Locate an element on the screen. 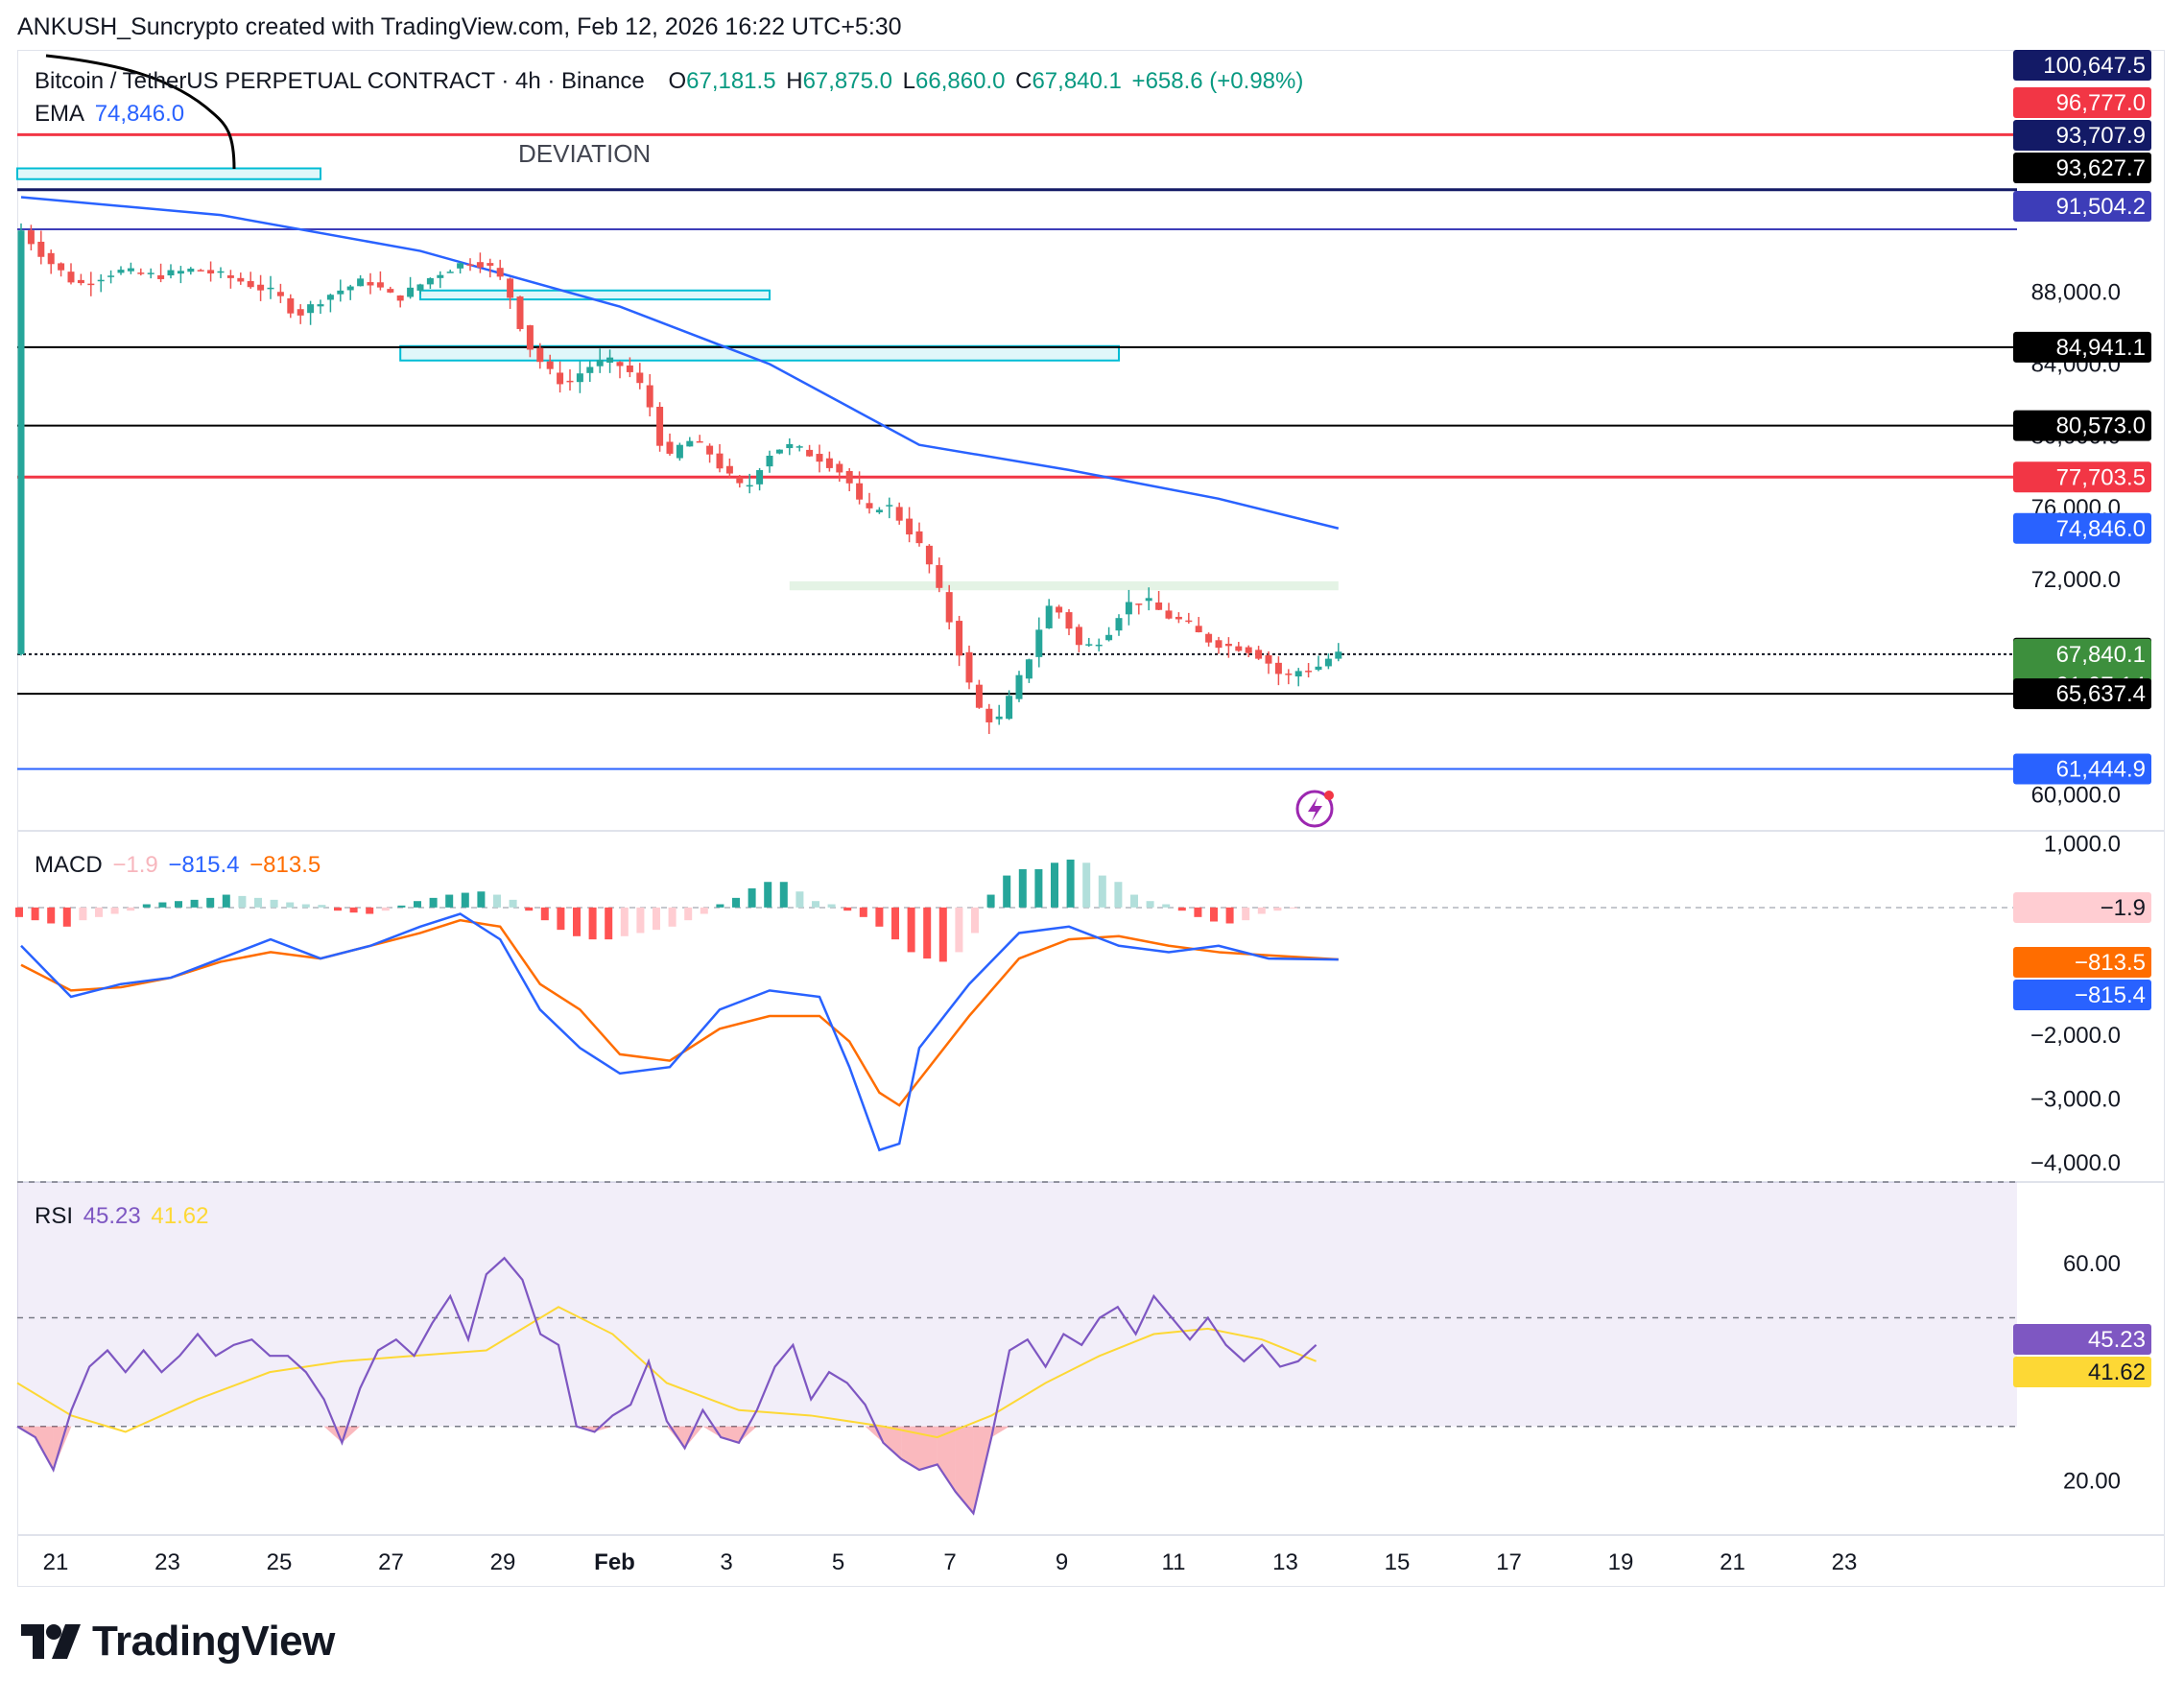 The height and width of the screenshot is (1702, 2184). level-100647-badge is located at coordinates (2082, 65).